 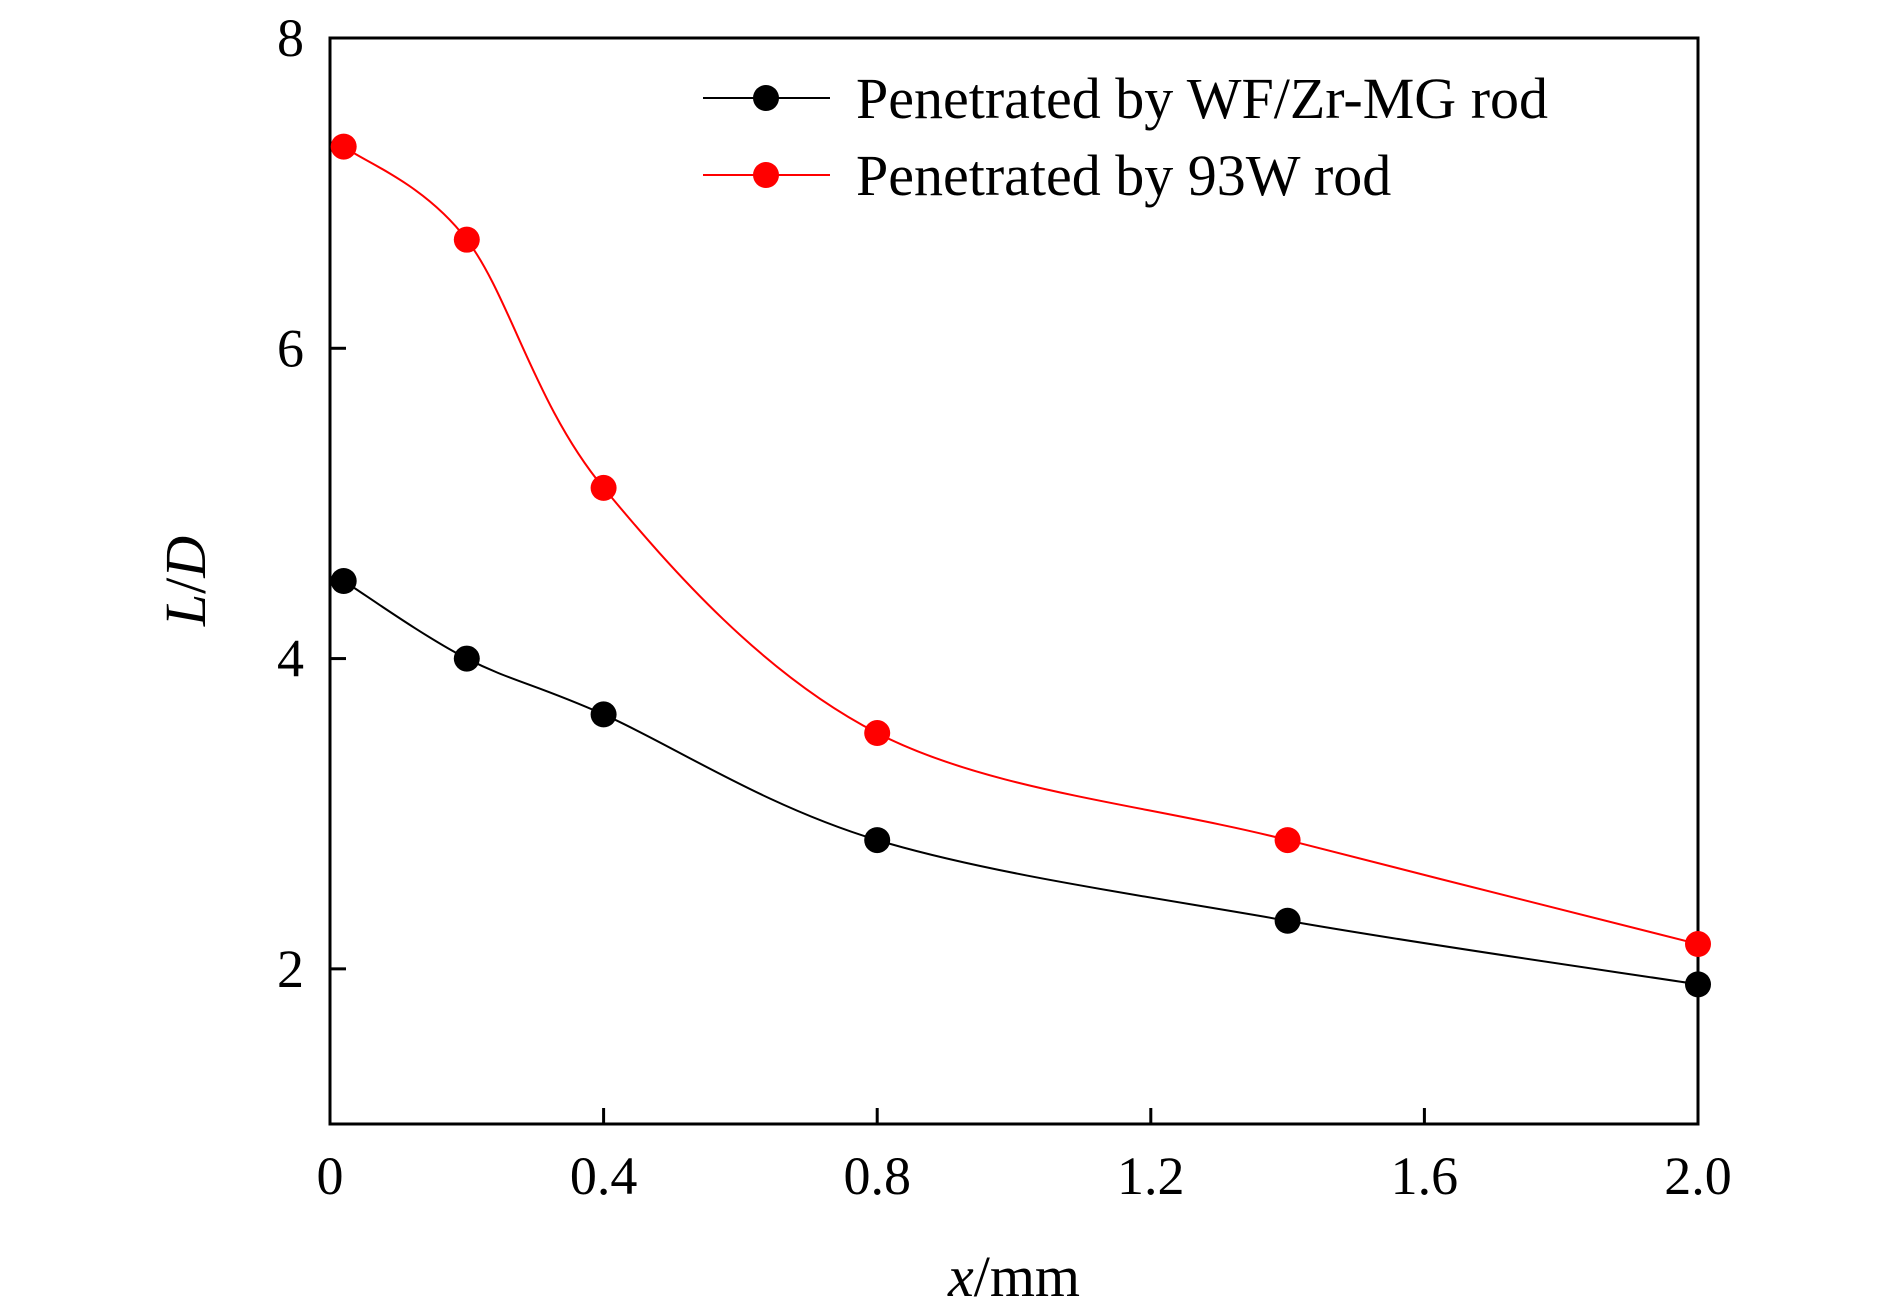 I want to click on x-tick-label: 1.6, so click(x=1425, y=1176).